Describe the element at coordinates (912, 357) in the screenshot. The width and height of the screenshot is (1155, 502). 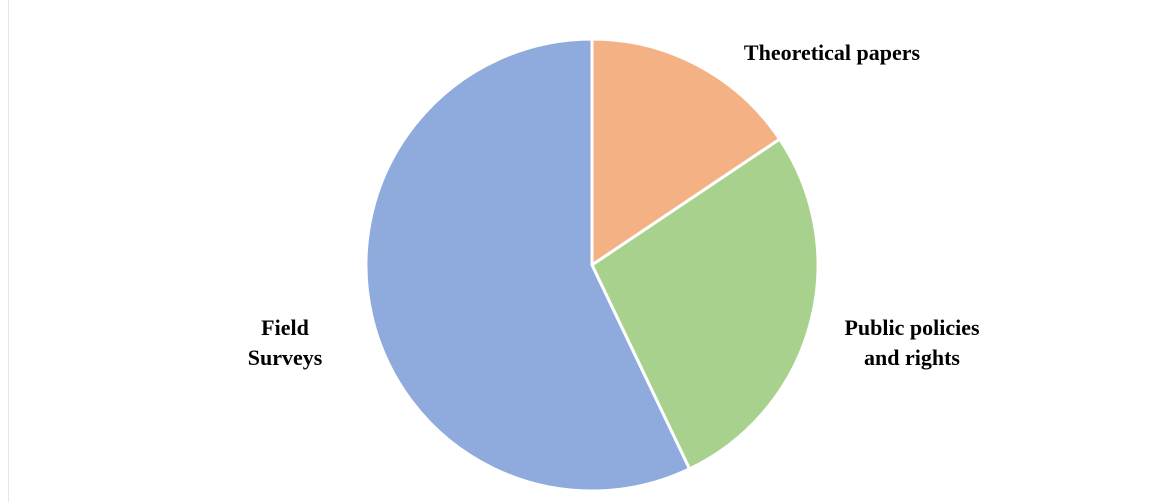
I see `pie-slice-label-line: and rights` at that location.